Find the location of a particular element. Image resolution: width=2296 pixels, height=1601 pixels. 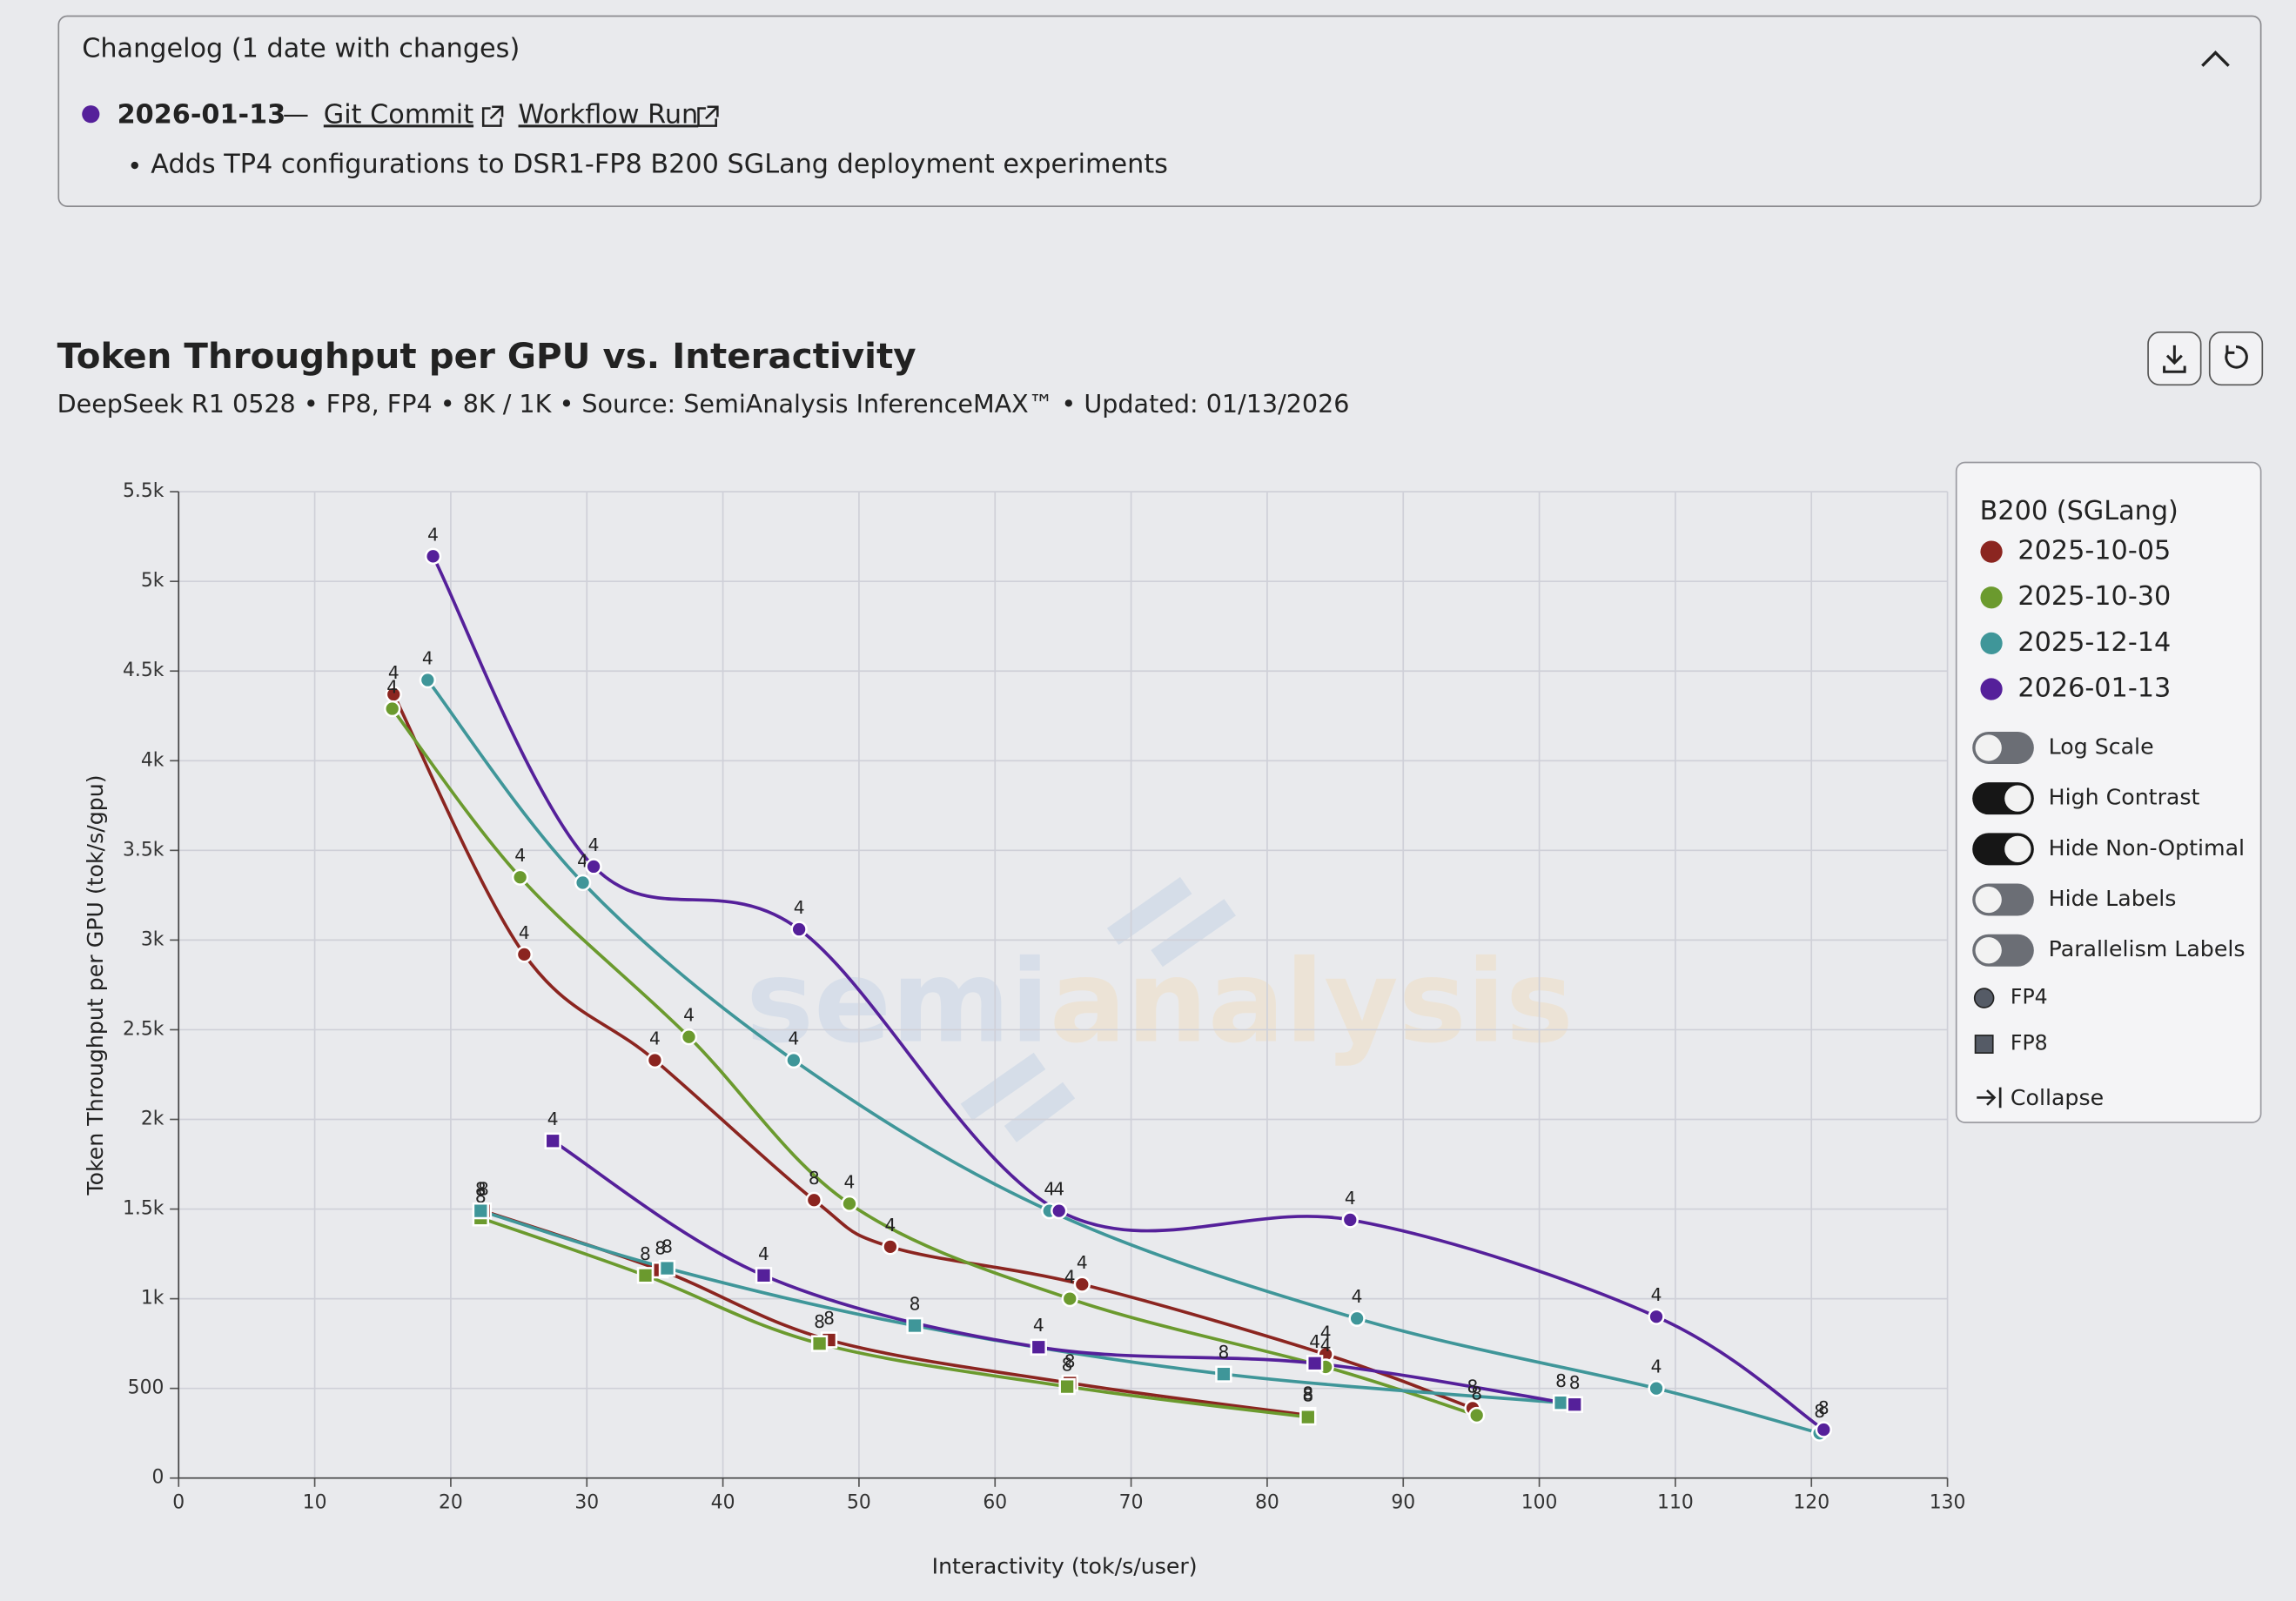

x-tick-label: 10 is located at coordinates (315, 1502).